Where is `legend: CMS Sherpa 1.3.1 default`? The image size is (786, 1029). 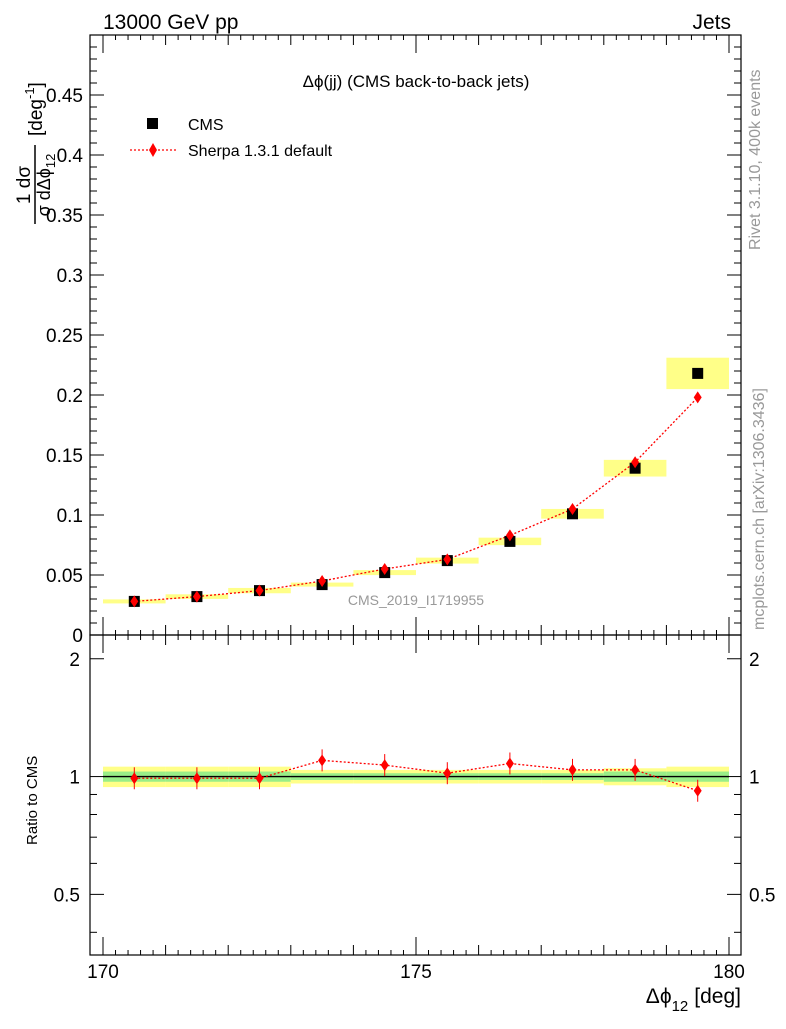
legend: CMS Sherpa 1.3.1 default is located at coordinates (231, 138).